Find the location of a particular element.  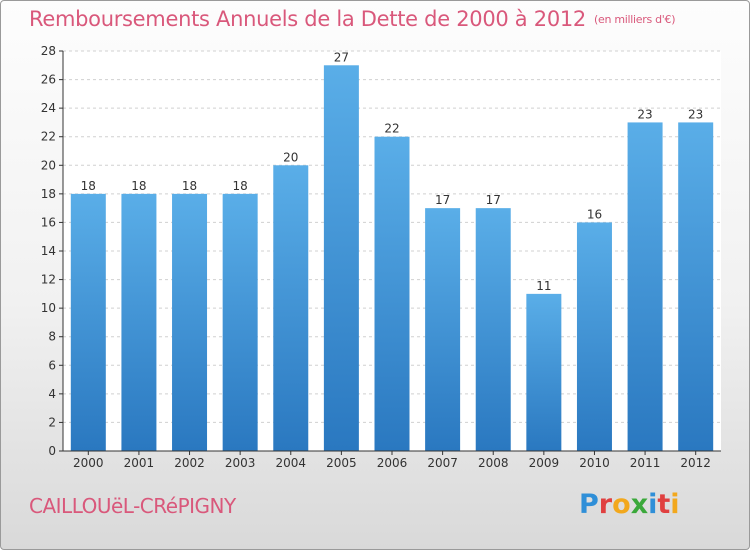

logo-letter: o is located at coordinates (621, 504).